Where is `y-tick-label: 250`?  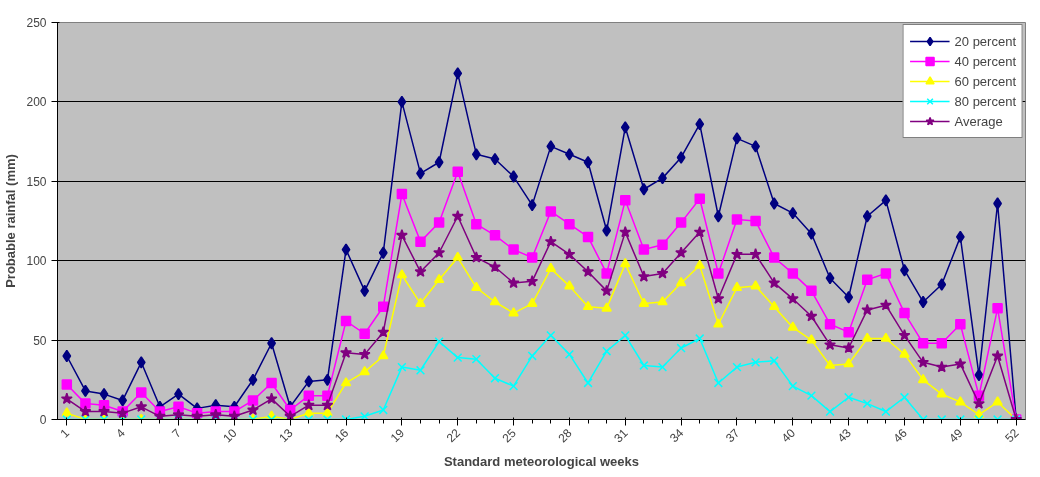
y-tick-label: 250 is located at coordinates (36, 23).